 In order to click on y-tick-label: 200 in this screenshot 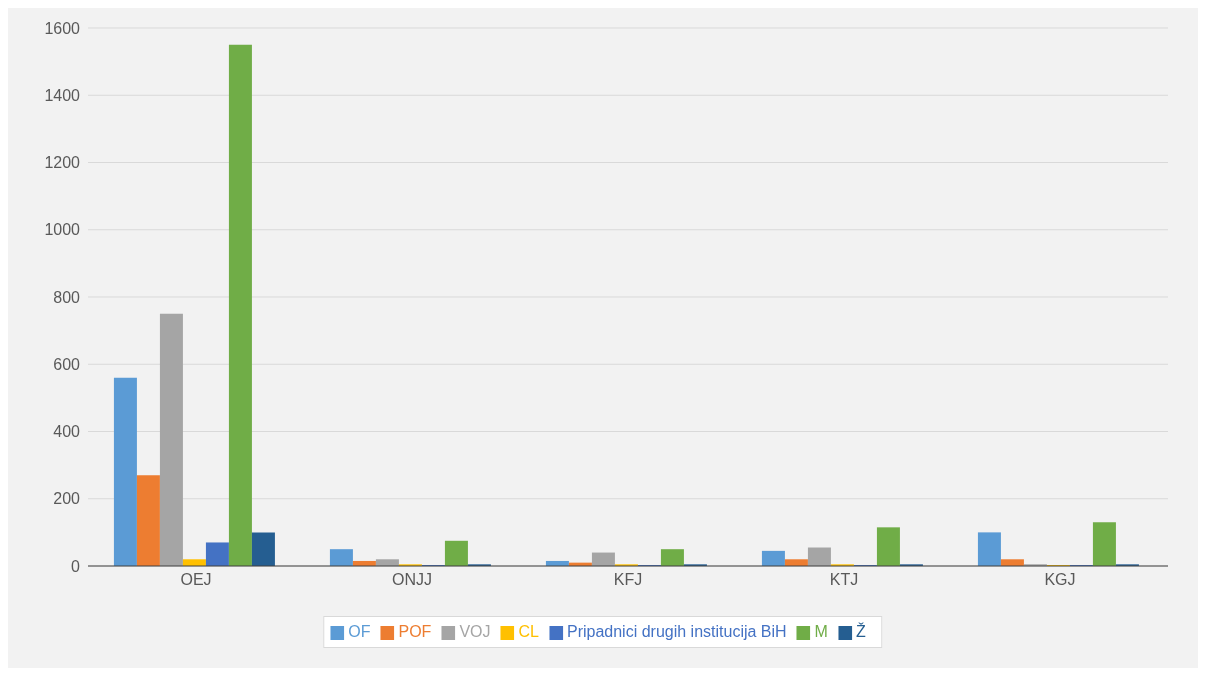, I will do `click(67, 499)`.